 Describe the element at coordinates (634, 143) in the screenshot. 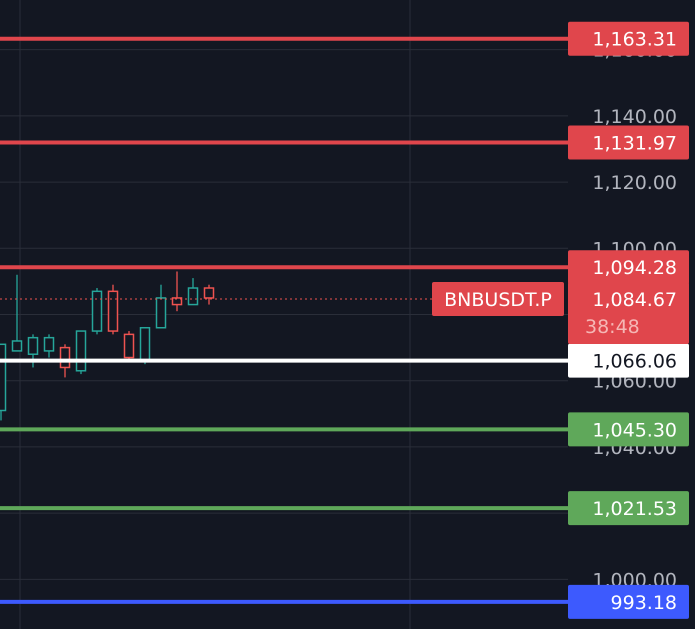

I see `level-price-label: 1,131.97` at that location.